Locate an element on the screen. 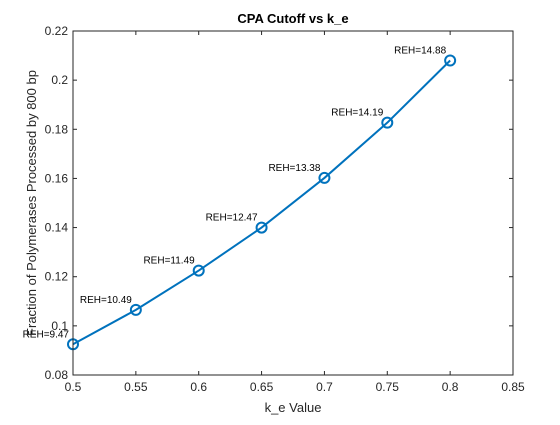 The width and height of the screenshot is (560, 425). data-label: REH=14.88 is located at coordinates (420, 50).